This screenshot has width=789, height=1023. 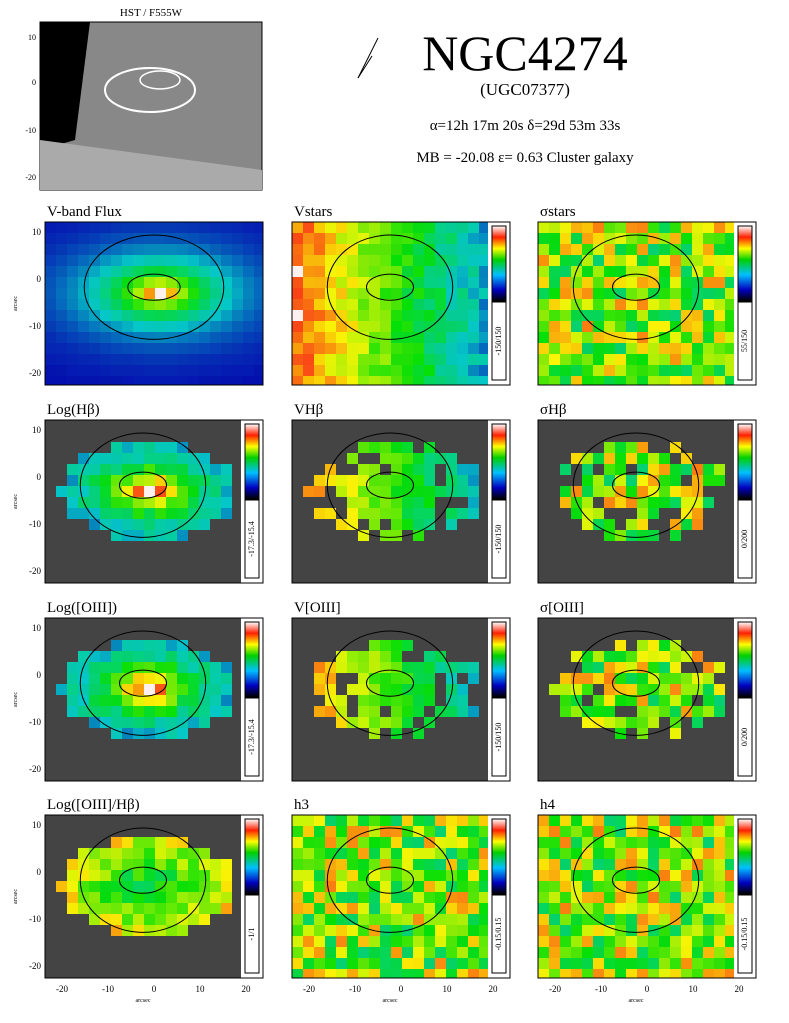 What do you see at coordinates (636, 501) in the screenshot?
I see `map` at bounding box center [636, 501].